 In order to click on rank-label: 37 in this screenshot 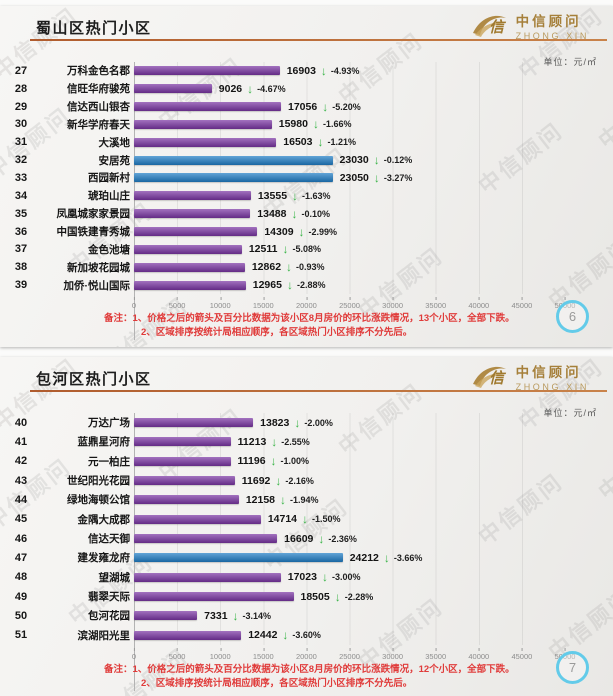, I will do `click(21, 249)`.